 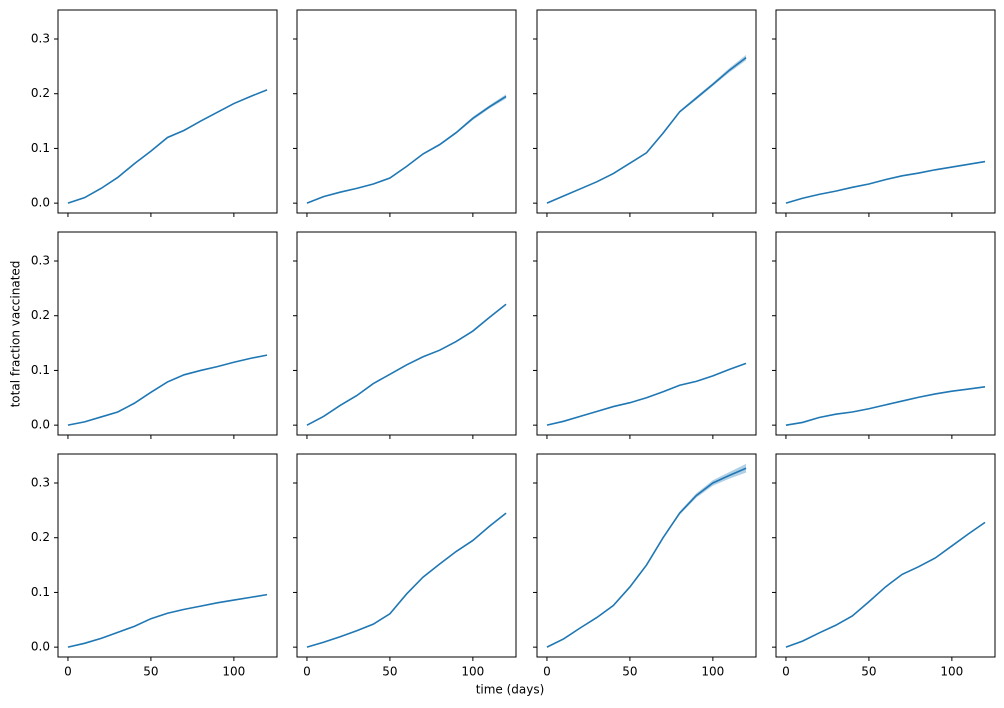 I want to click on y-axis-label: total fraction vaccinated, so click(x=16, y=334).